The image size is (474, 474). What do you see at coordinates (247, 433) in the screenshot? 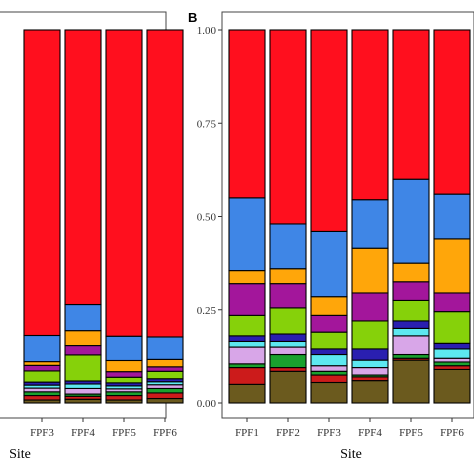
I see `x-tick-label-fpf1: FPF1` at bounding box center [247, 433].